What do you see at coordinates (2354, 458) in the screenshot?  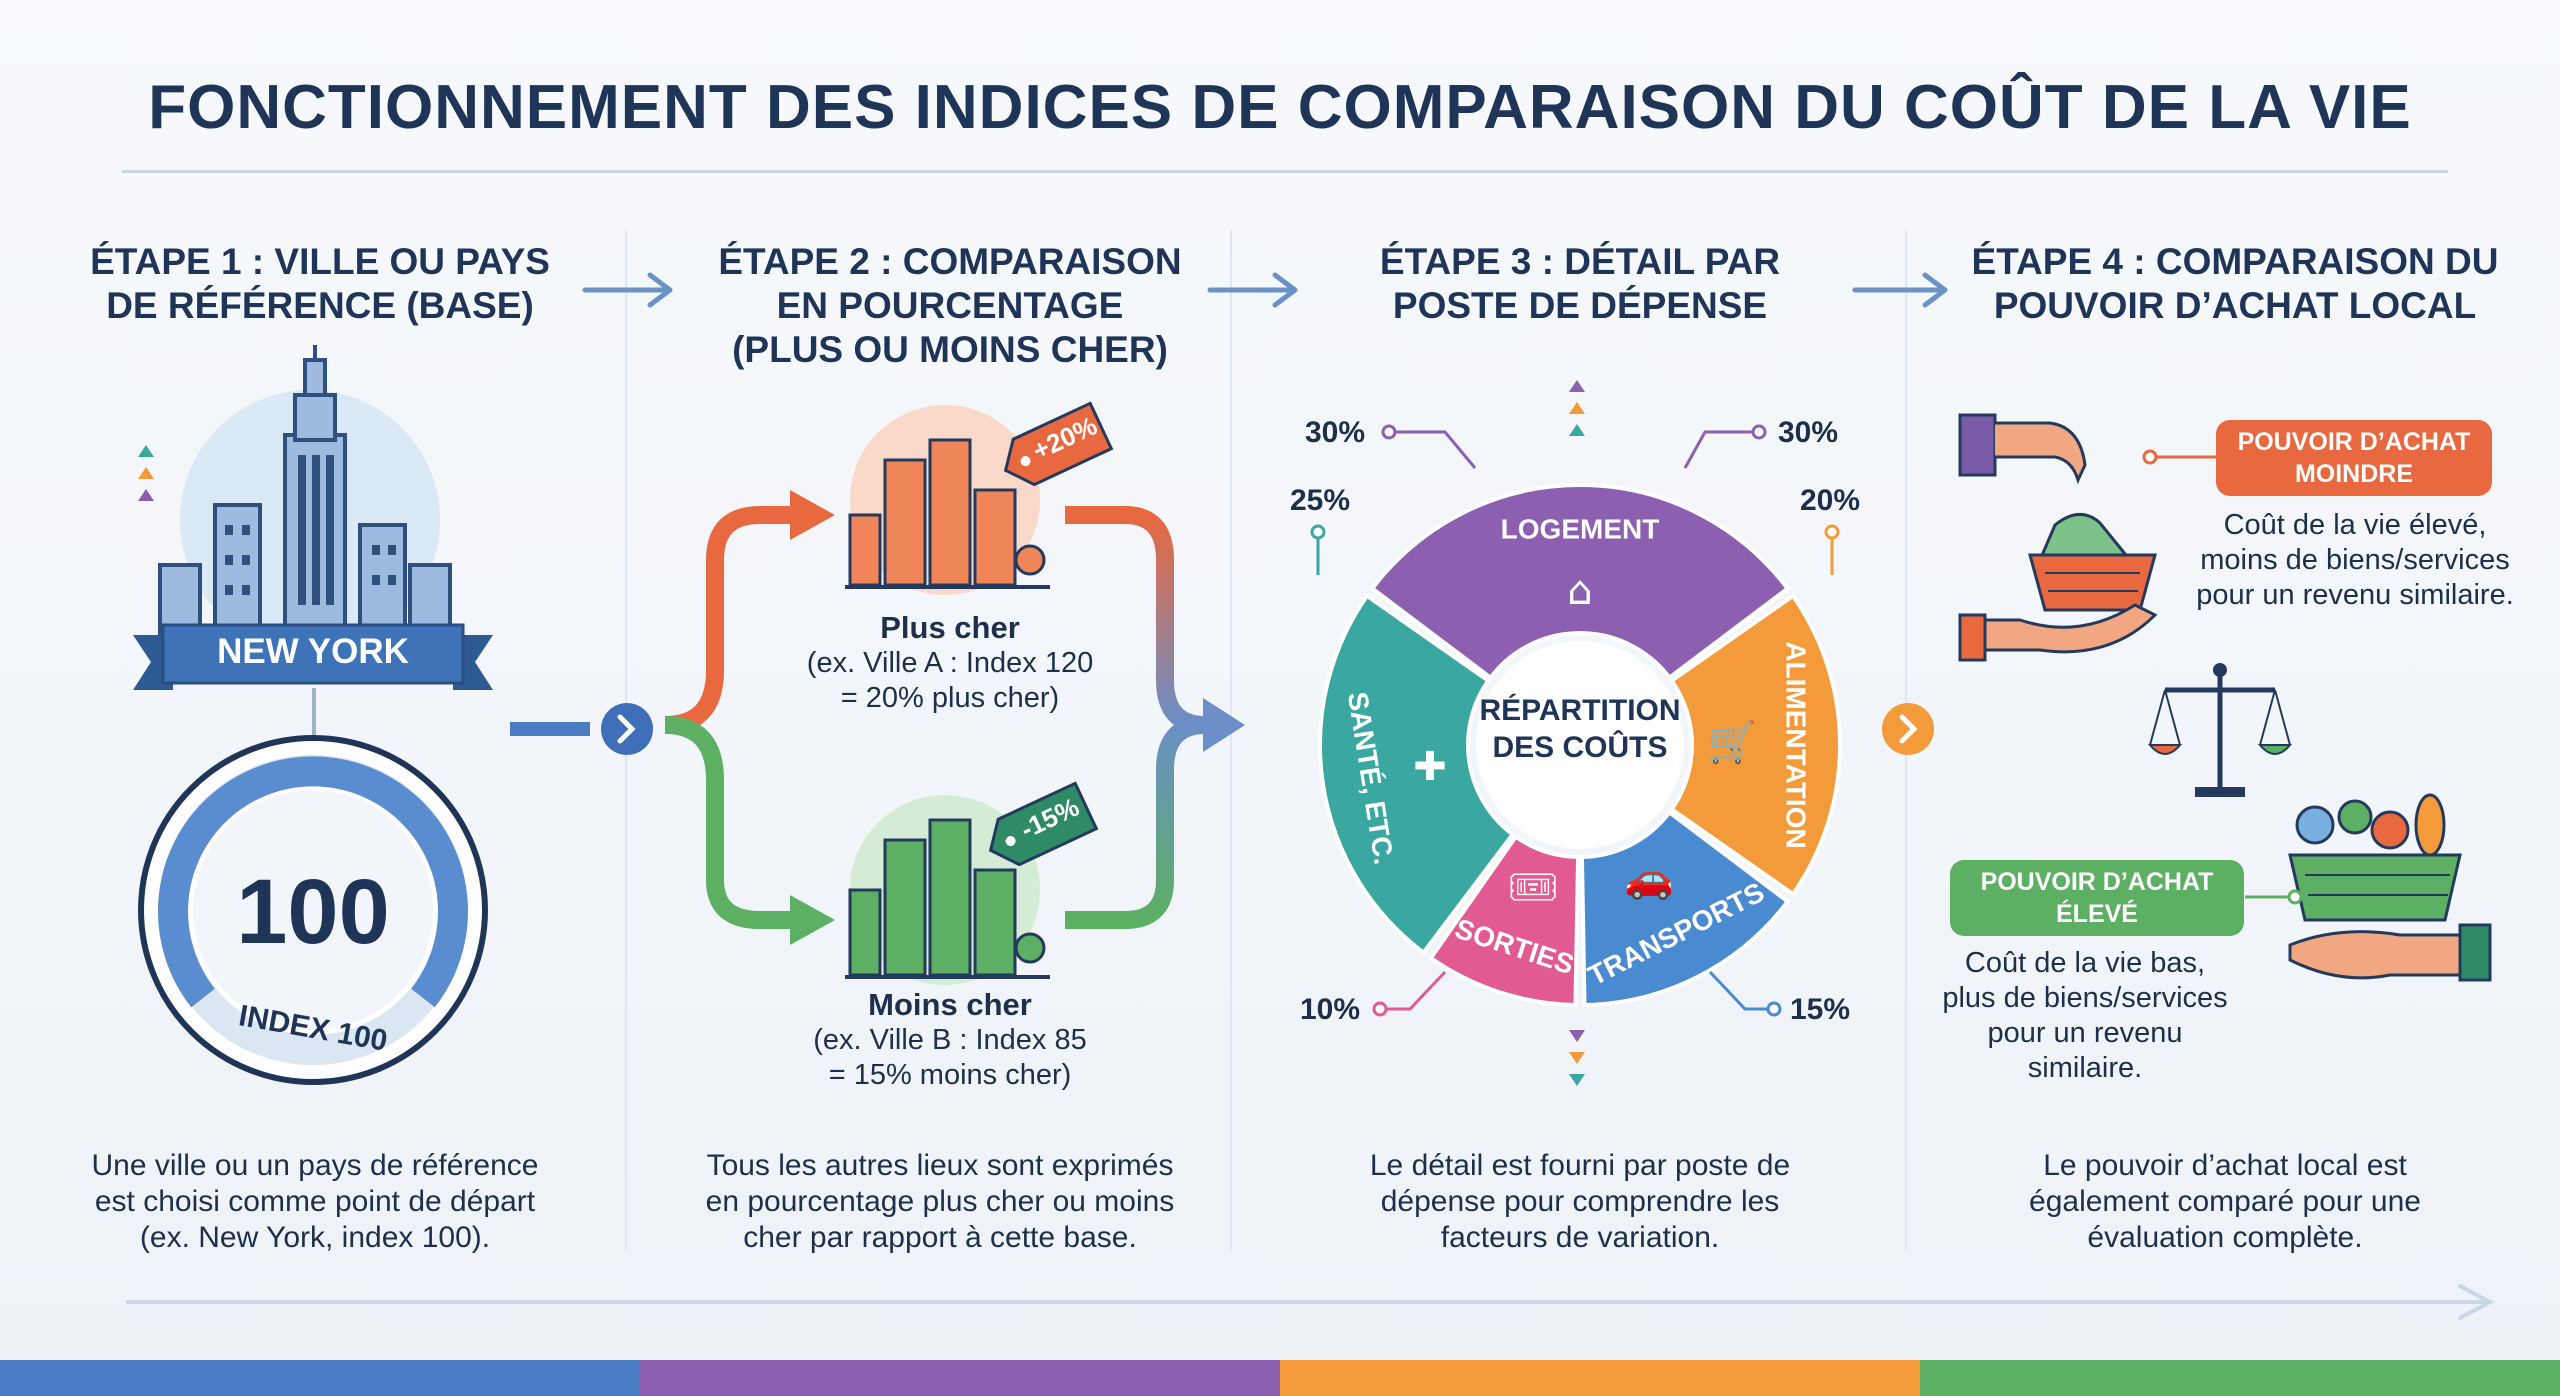 I see `low-purchasing-power-badge: POUVOIR D’ACHAT MOINDRE` at bounding box center [2354, 458].